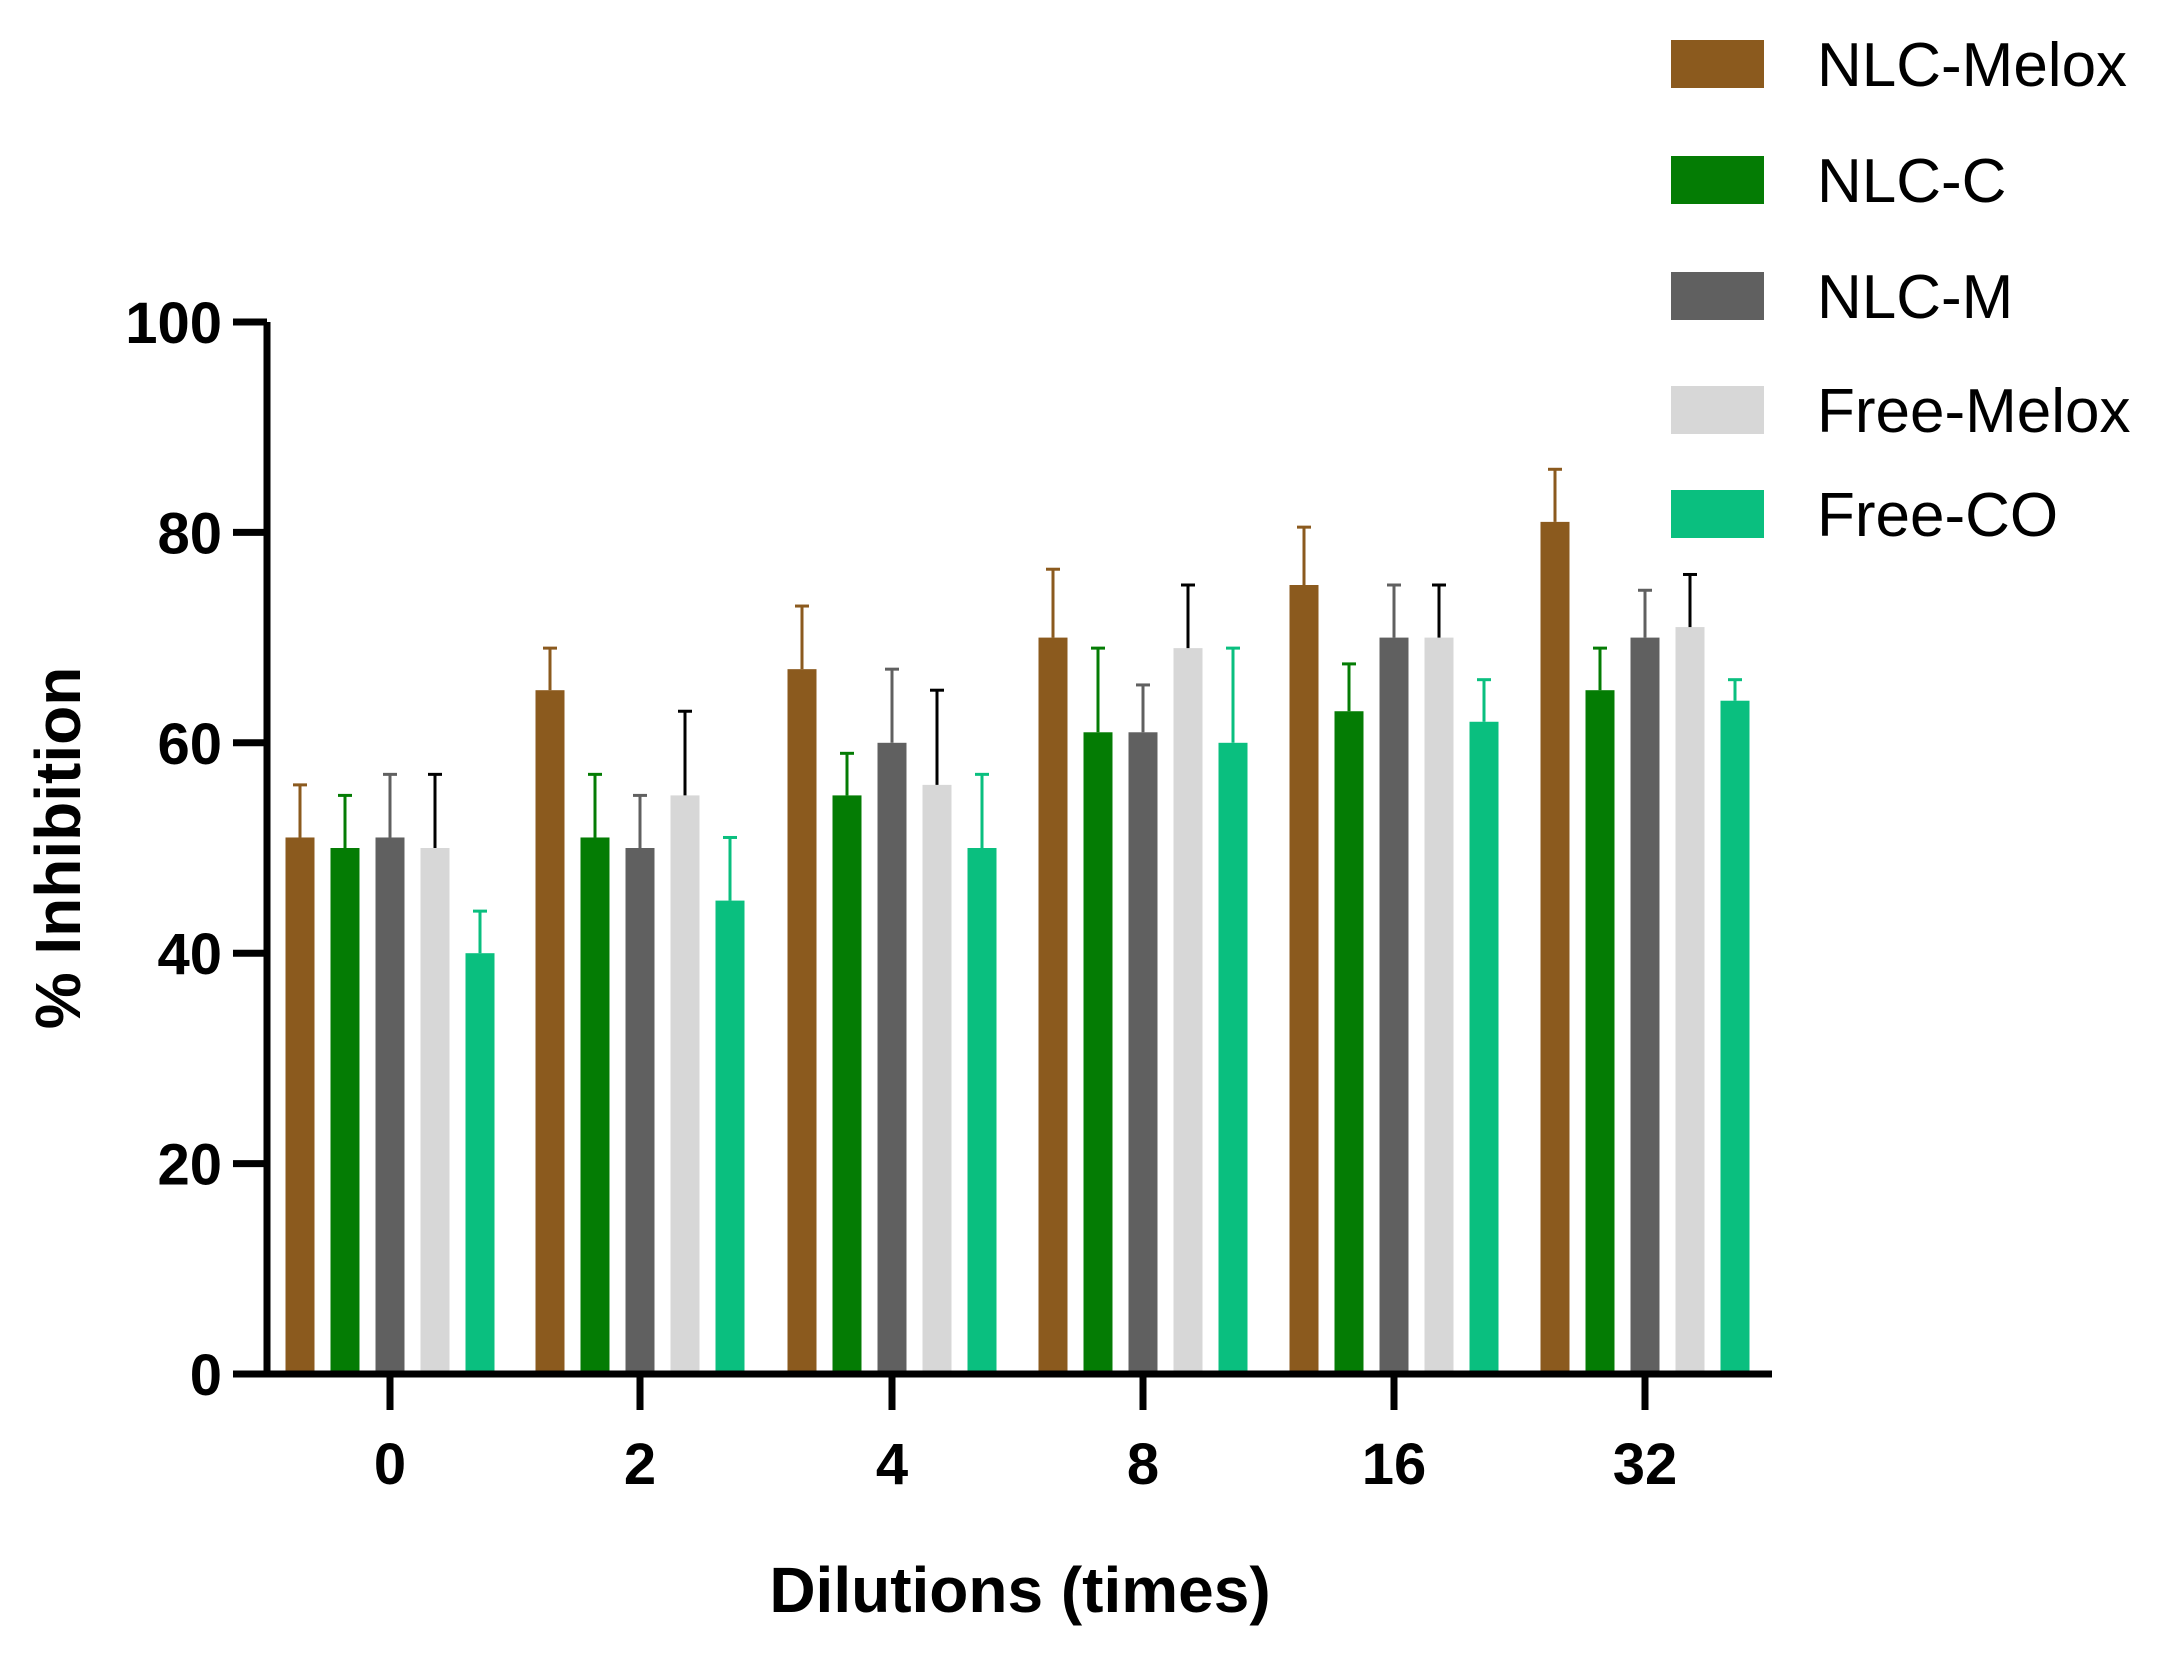  What do you see at coordinates (892, 1464) in the screenshot?
I see `x-tick-label: 4` at bounding box center [892, 1464].